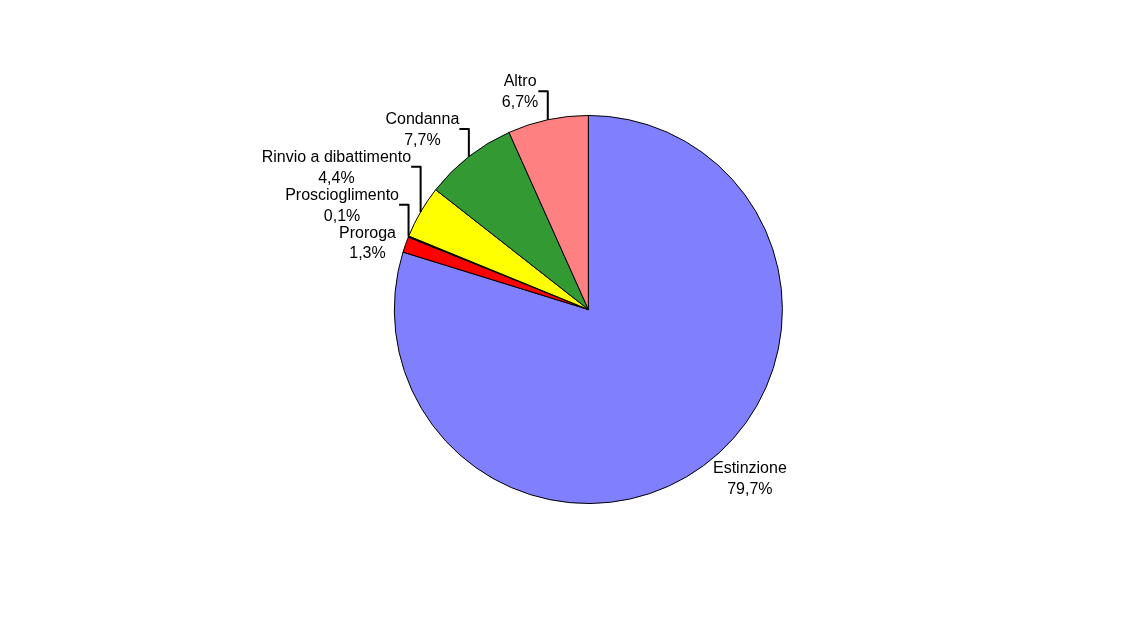 The width and height of the screenshot is (1133, 619). What do you see at coordinates (422, 119) in the screenshot?
I see `slice-label: Condanna` at bounding box center [422, 119].